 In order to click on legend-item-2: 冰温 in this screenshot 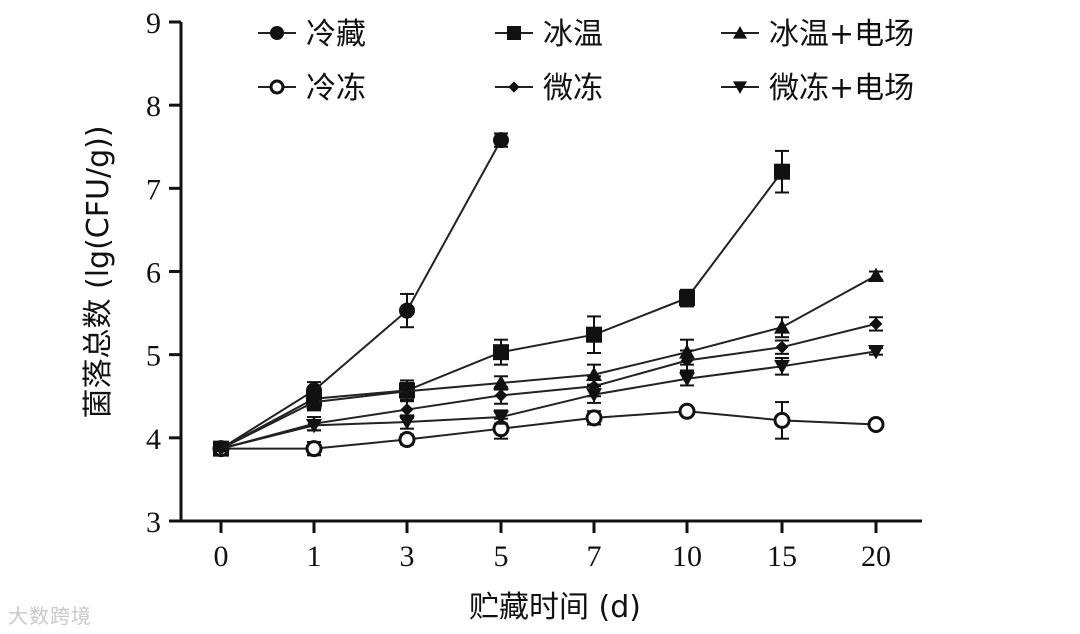, I will do `click(549, 34)`.